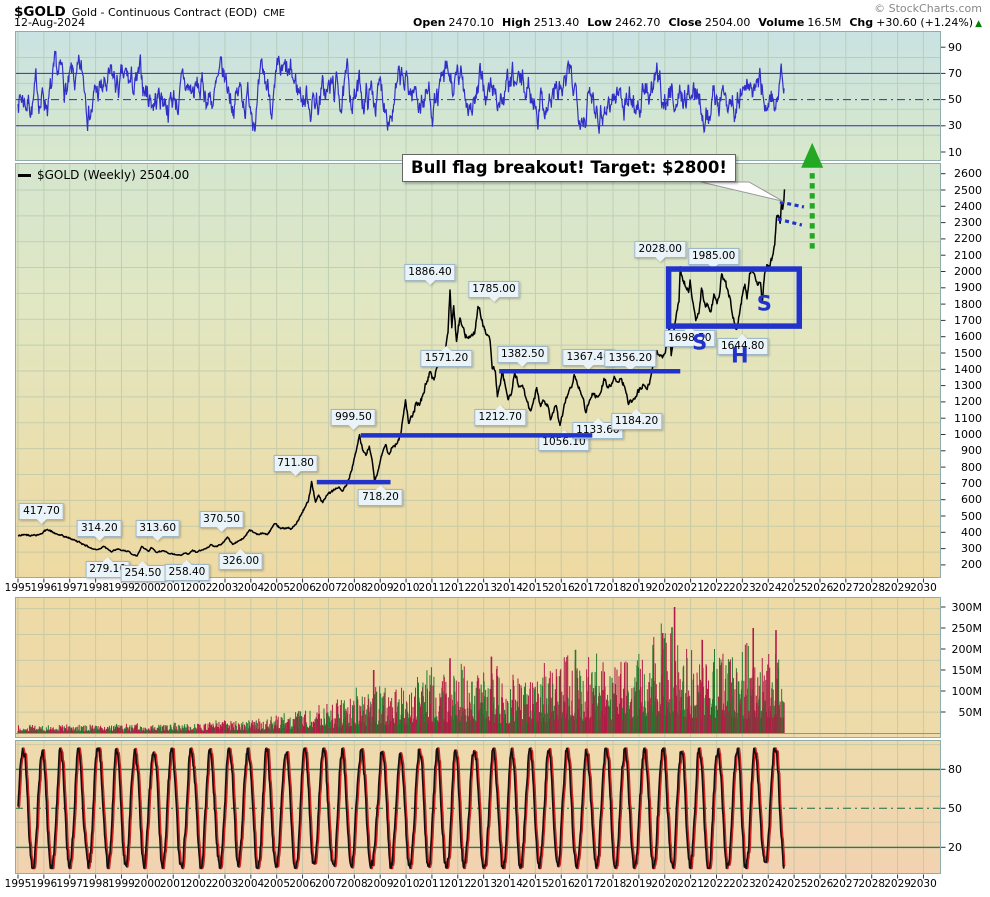 This screenshot has width=990, height=897. What do you see at coordinates (971, 565) in the screenshot?
I see `y-axis-label-price: 200` at bounding box center [971, 565].